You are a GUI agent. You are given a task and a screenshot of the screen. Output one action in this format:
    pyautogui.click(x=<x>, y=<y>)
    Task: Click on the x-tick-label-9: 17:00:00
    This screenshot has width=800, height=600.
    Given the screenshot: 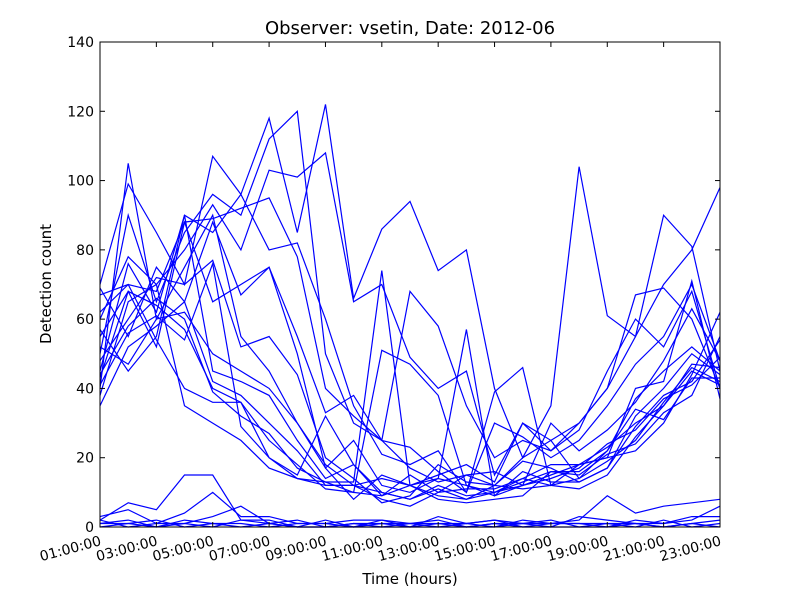 What is the action you would take?
    pyautogui.click(x=521, y=549)
    